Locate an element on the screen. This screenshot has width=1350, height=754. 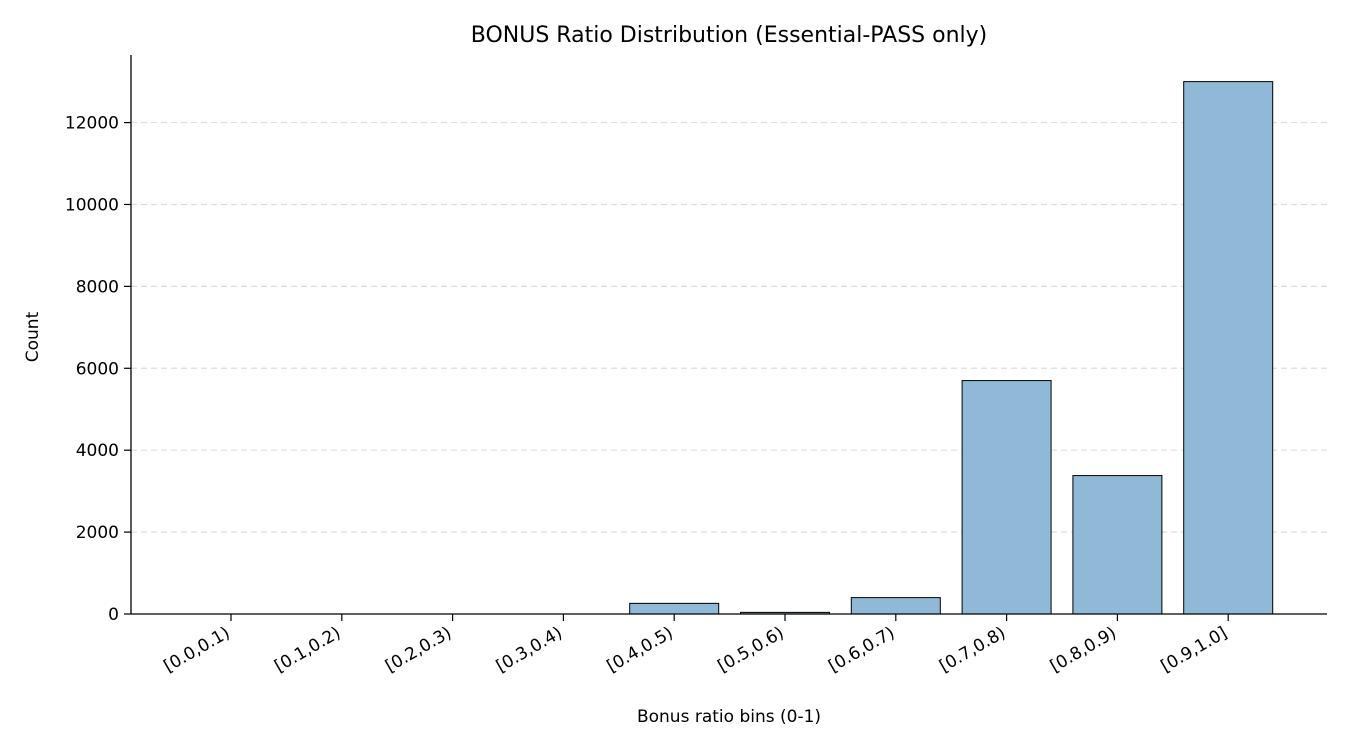
y-tick-label: 10000 is located at coordinates (92, 205).